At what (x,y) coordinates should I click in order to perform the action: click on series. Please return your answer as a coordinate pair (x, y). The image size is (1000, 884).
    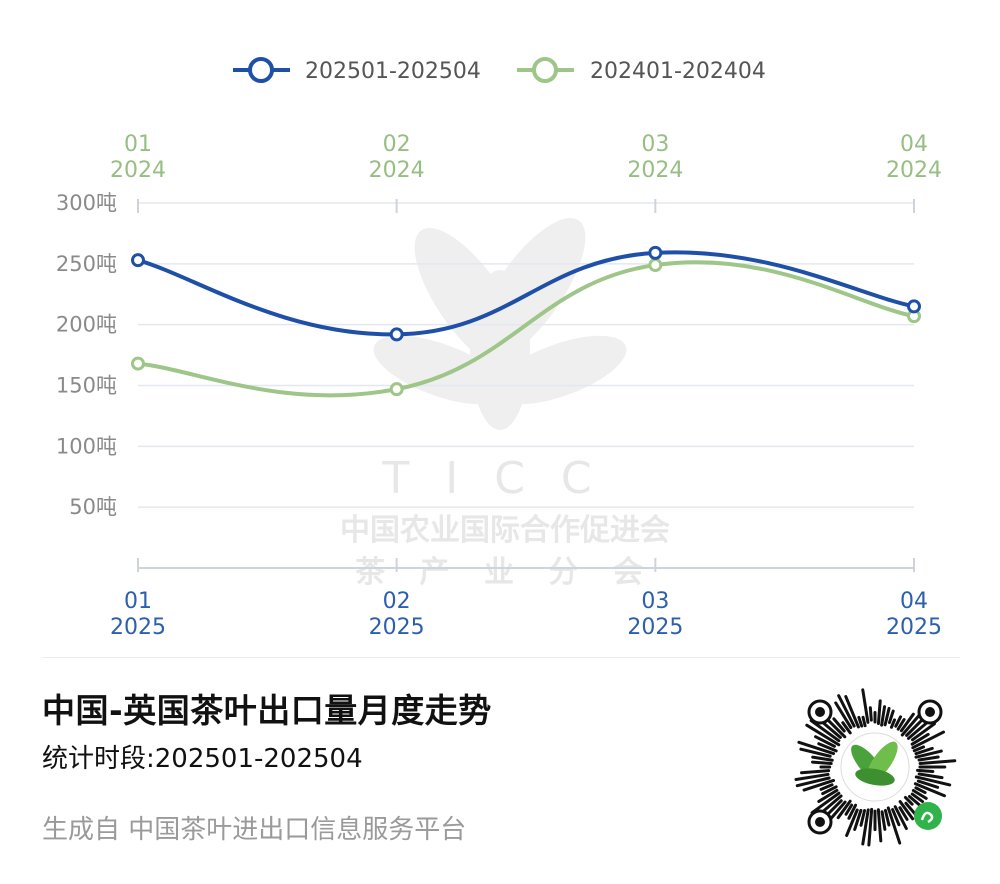
    Looking at the image, I should click on (526, 321).